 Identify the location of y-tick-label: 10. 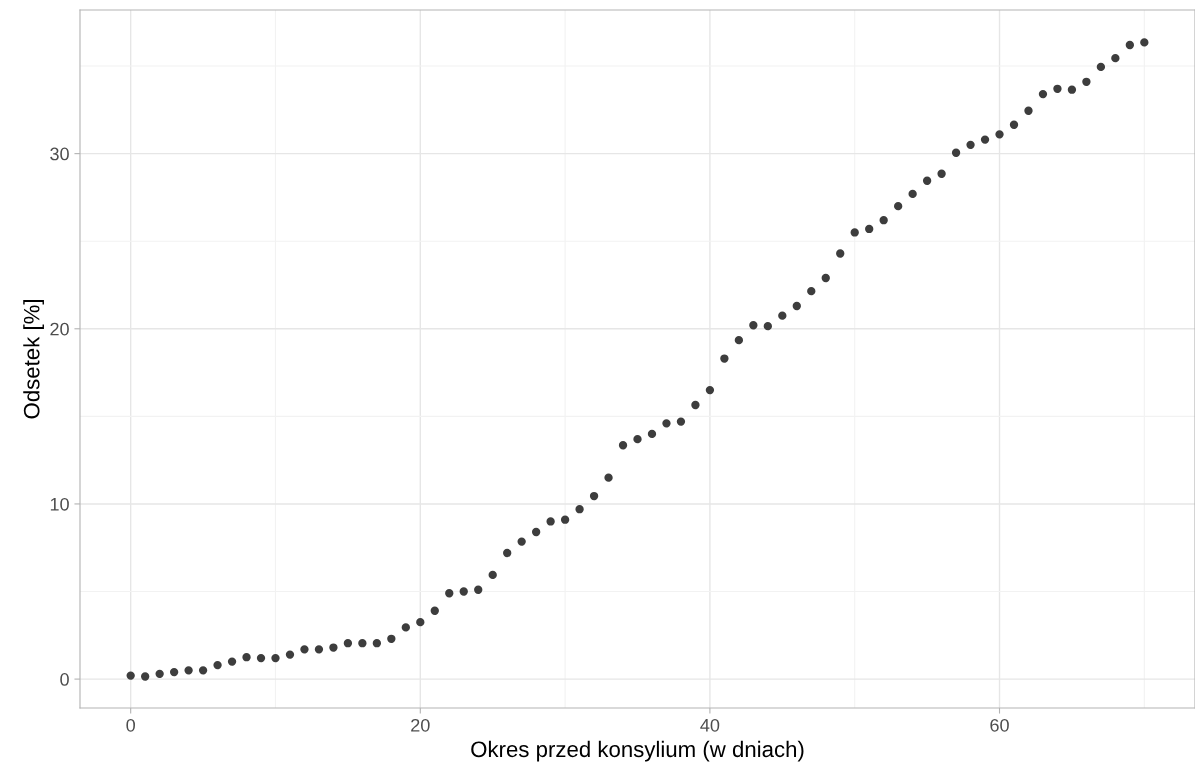
(59, 504).